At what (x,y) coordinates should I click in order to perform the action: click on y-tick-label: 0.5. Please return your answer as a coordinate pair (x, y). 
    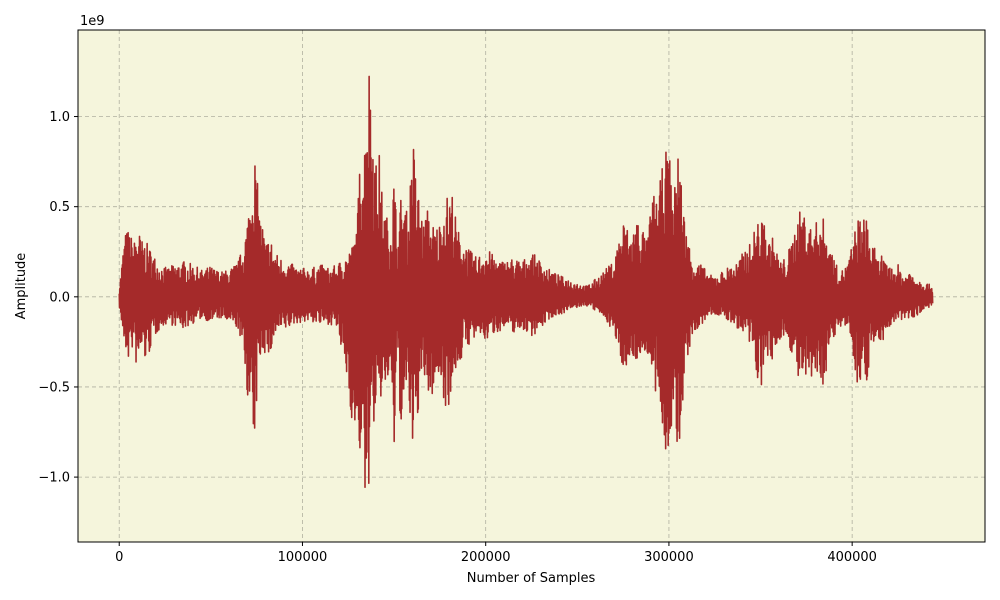
    Looking at the image, I should click on (59, 207).